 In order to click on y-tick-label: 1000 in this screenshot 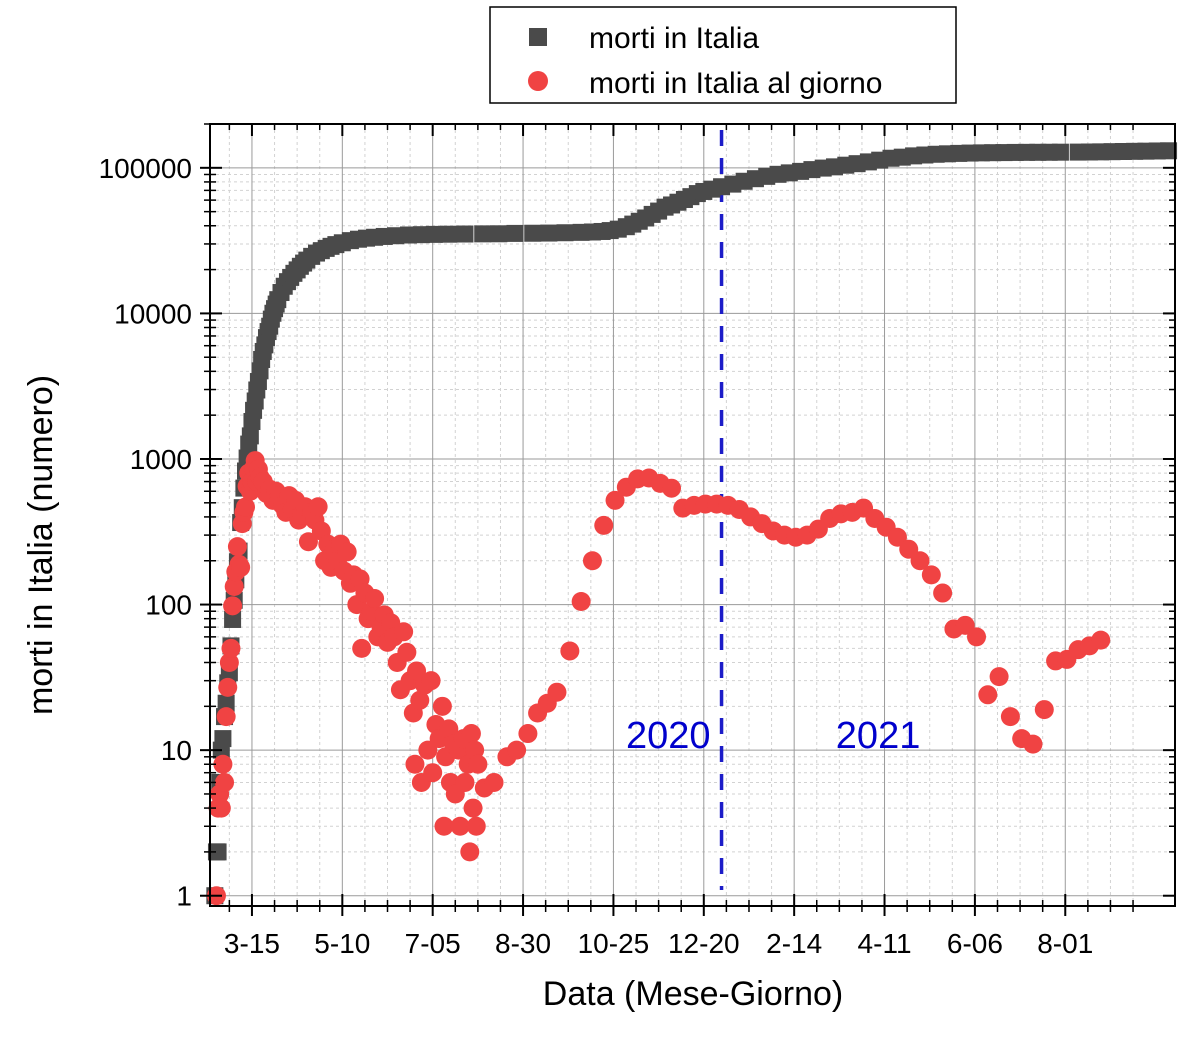, I will do `click(161, 459)`.